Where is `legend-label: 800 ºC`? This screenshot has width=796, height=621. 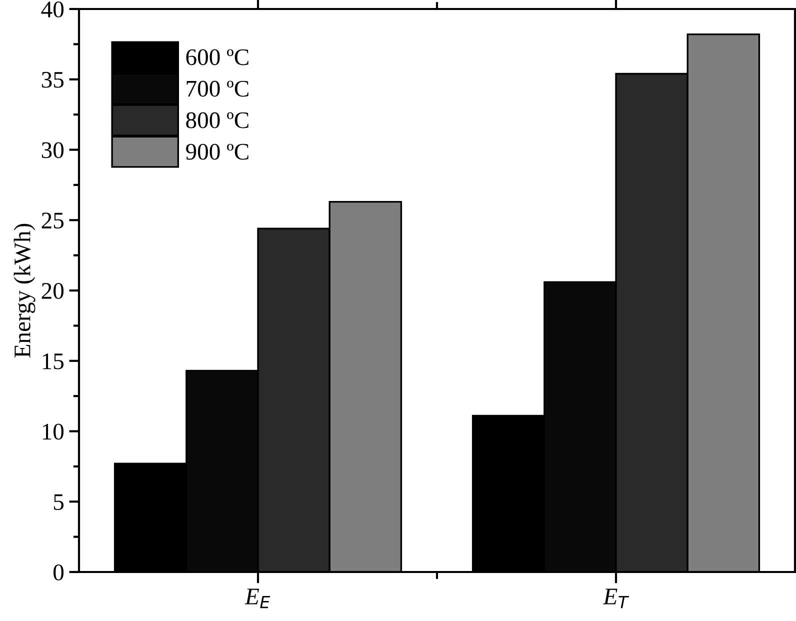 legend-label: 800 ºC is located at coordinates (217, 120).